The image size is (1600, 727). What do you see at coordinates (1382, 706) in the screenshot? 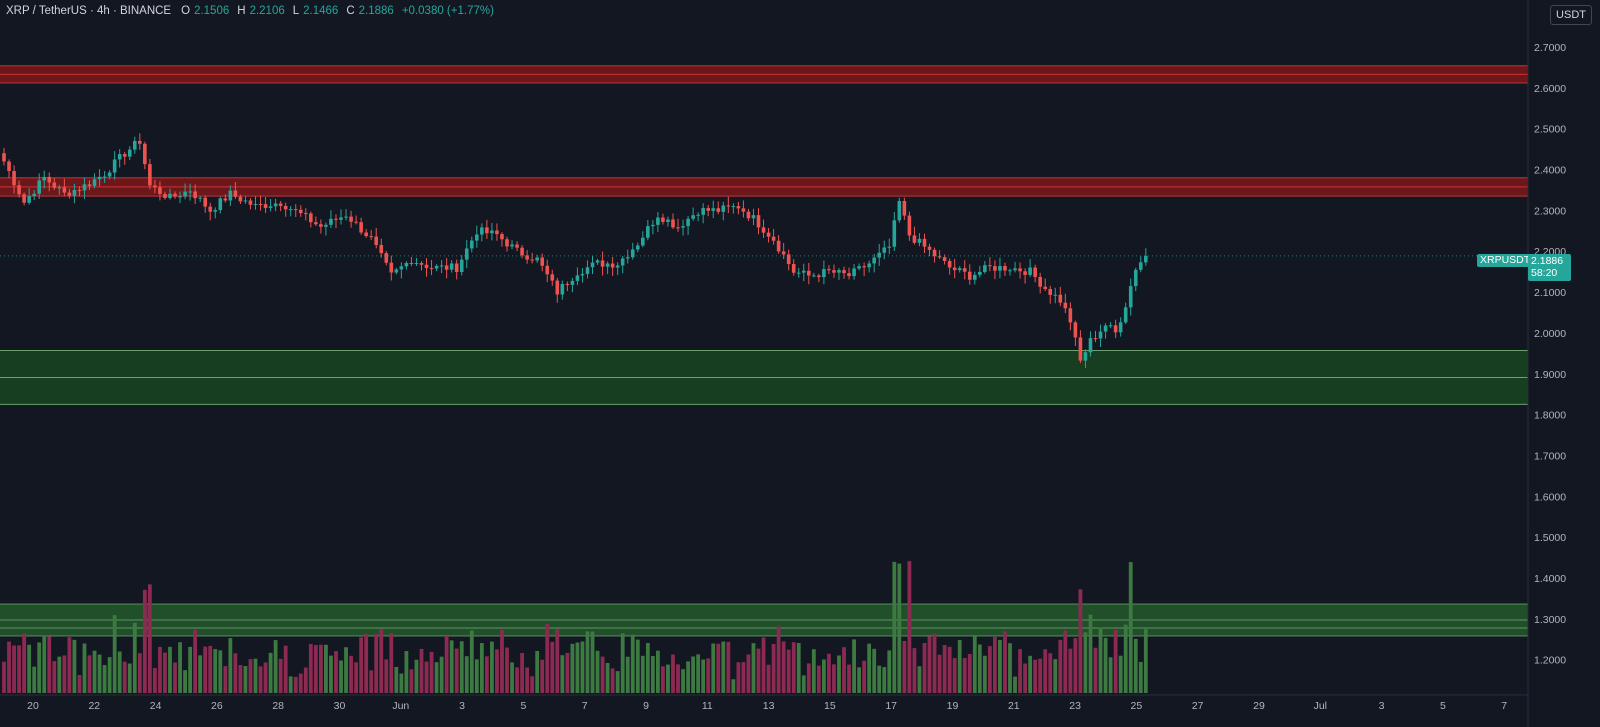
I see `x-tick-label: 3` at bounding box center [1382, 706].